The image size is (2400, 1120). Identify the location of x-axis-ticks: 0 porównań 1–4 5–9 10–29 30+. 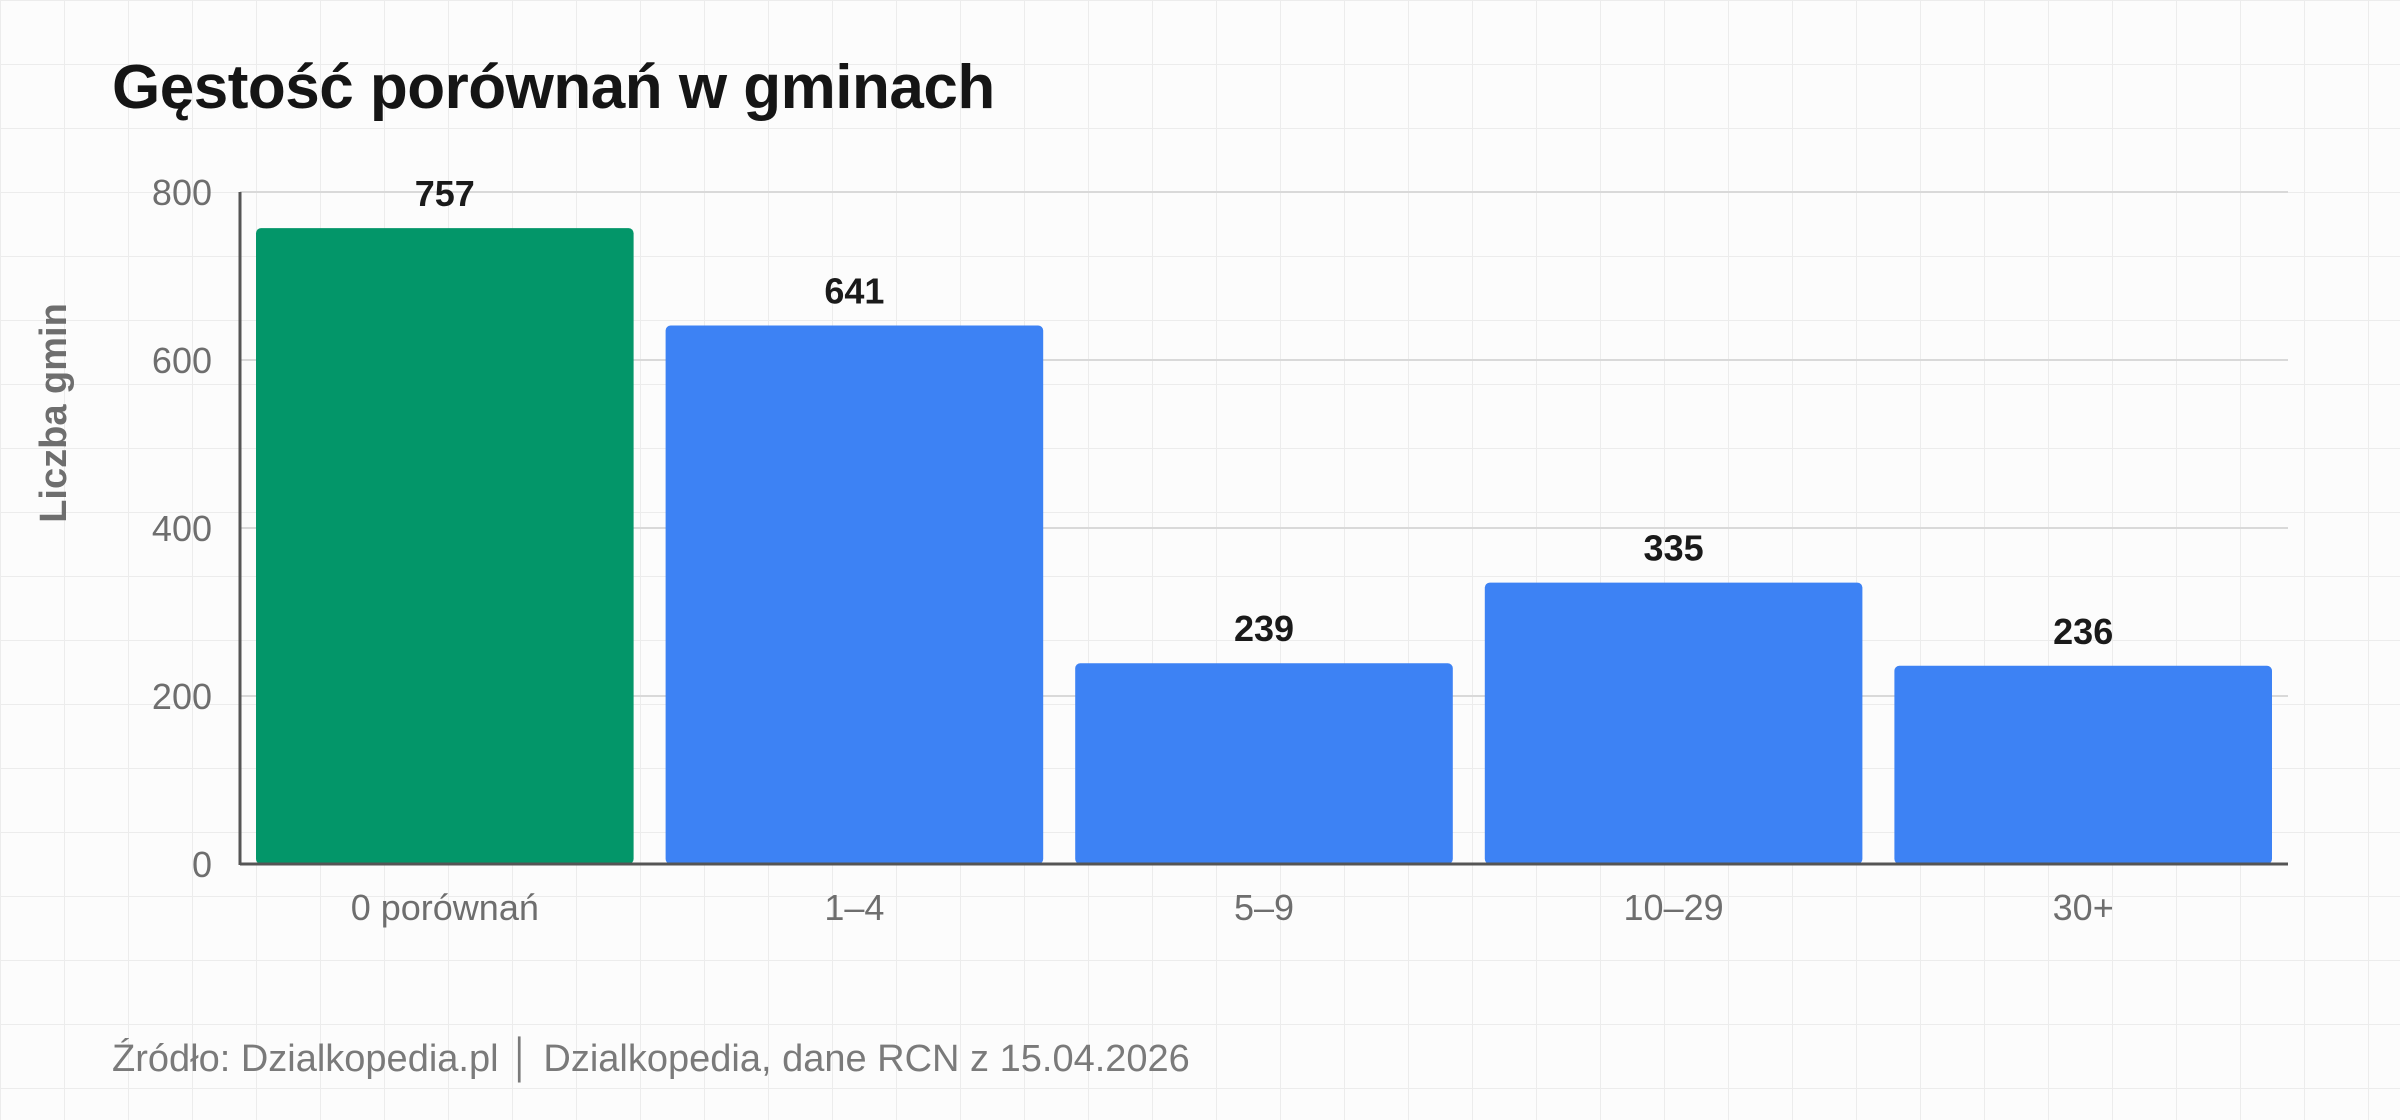
(1232, 907).